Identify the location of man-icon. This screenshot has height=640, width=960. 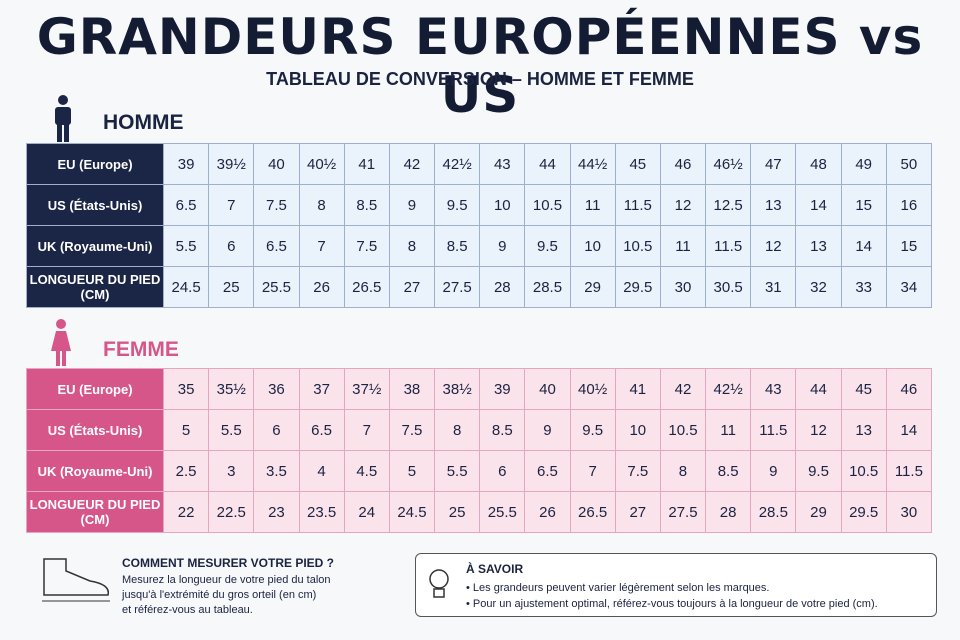
(63, 118).